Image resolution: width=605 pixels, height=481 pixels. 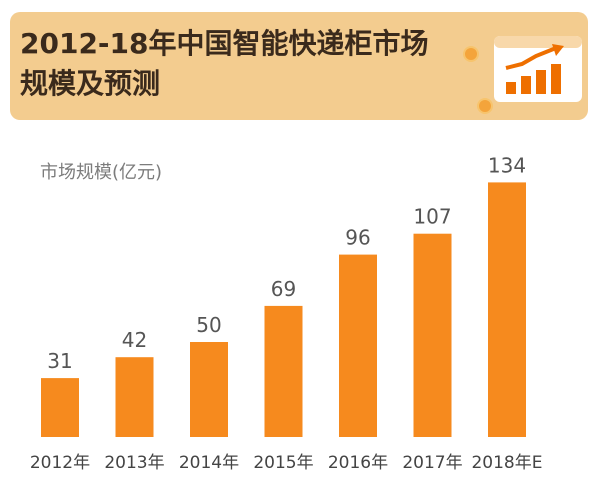 I want to click on bar-value-label: 42, so click(x=134, y=340).